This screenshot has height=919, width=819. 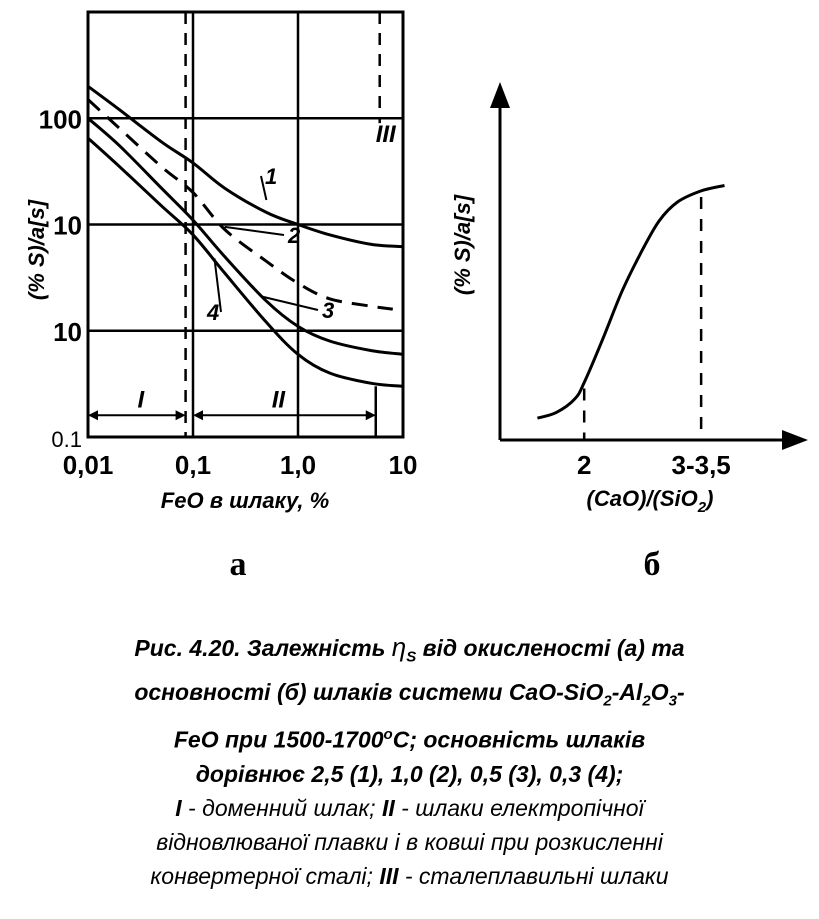 I want to click on curve-labels-a: 1 2 3 4, so click(x=270, y=244).